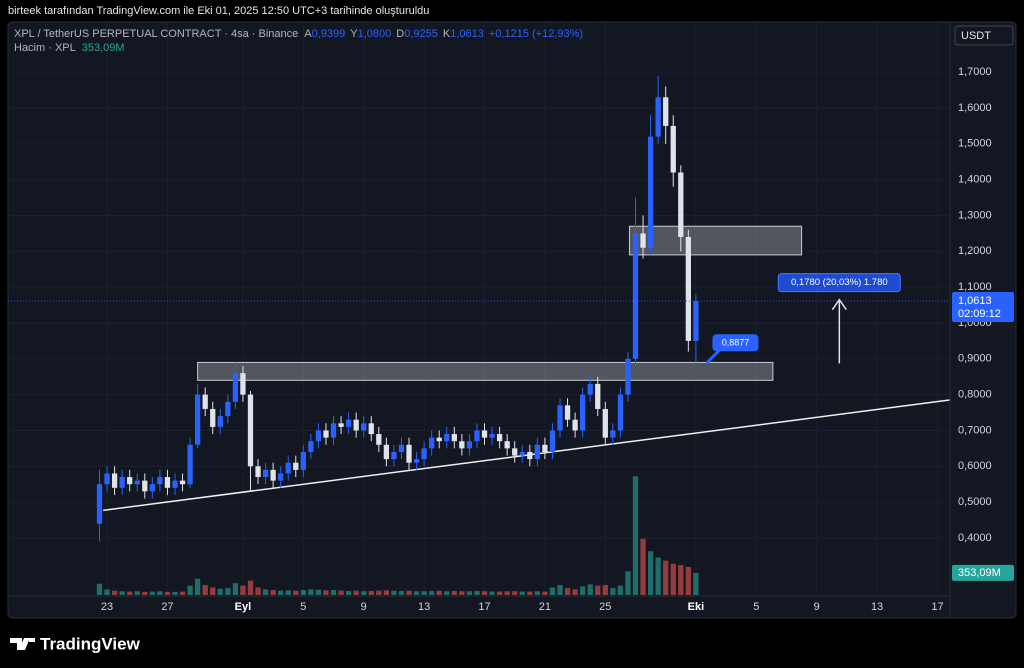 The image size is (1024, 668). I want to click on y-tick-label: 0,6000, so click(975, 466).